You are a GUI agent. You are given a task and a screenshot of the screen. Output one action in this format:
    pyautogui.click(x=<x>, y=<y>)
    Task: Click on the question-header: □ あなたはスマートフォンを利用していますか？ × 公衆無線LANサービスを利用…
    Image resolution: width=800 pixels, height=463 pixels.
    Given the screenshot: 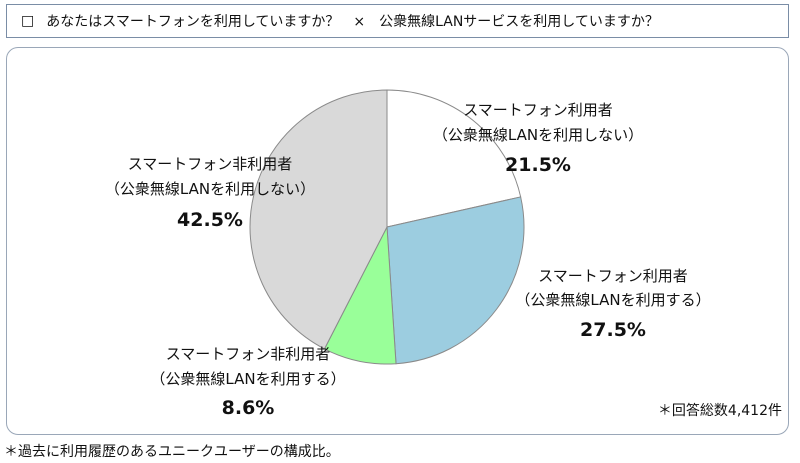 What is the action you would take?
    pyautogui.click(x=397, y=21)
    